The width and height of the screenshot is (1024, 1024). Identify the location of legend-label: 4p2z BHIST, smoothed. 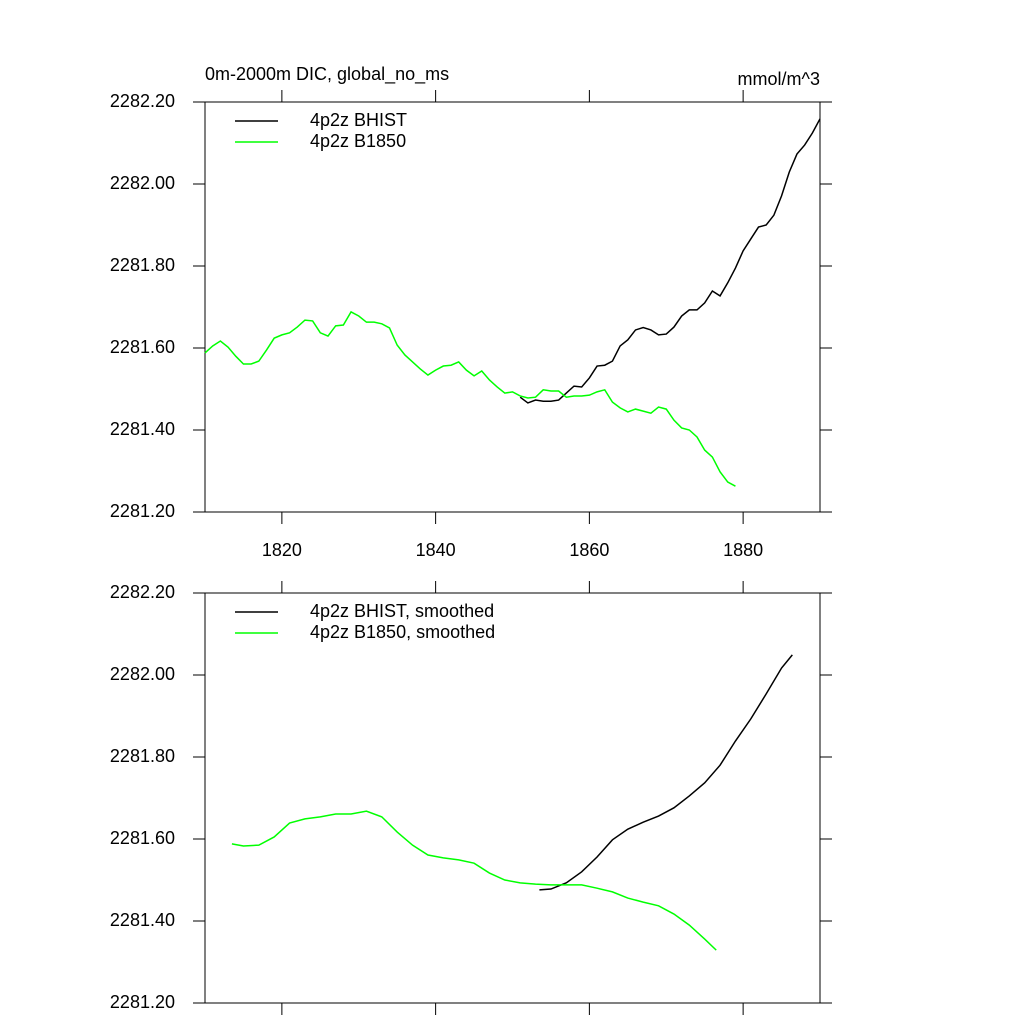
(402, 611).